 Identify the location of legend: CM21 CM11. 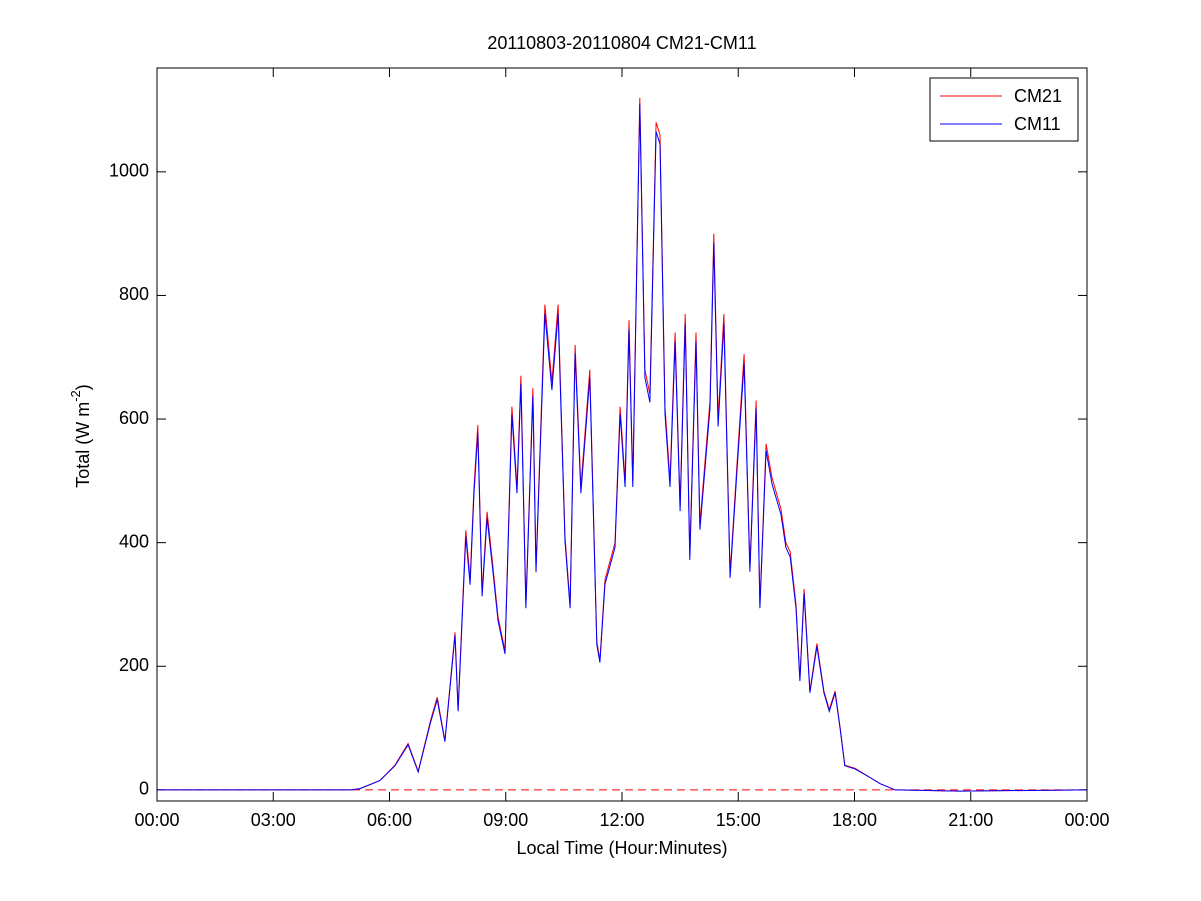
(1004, 109).